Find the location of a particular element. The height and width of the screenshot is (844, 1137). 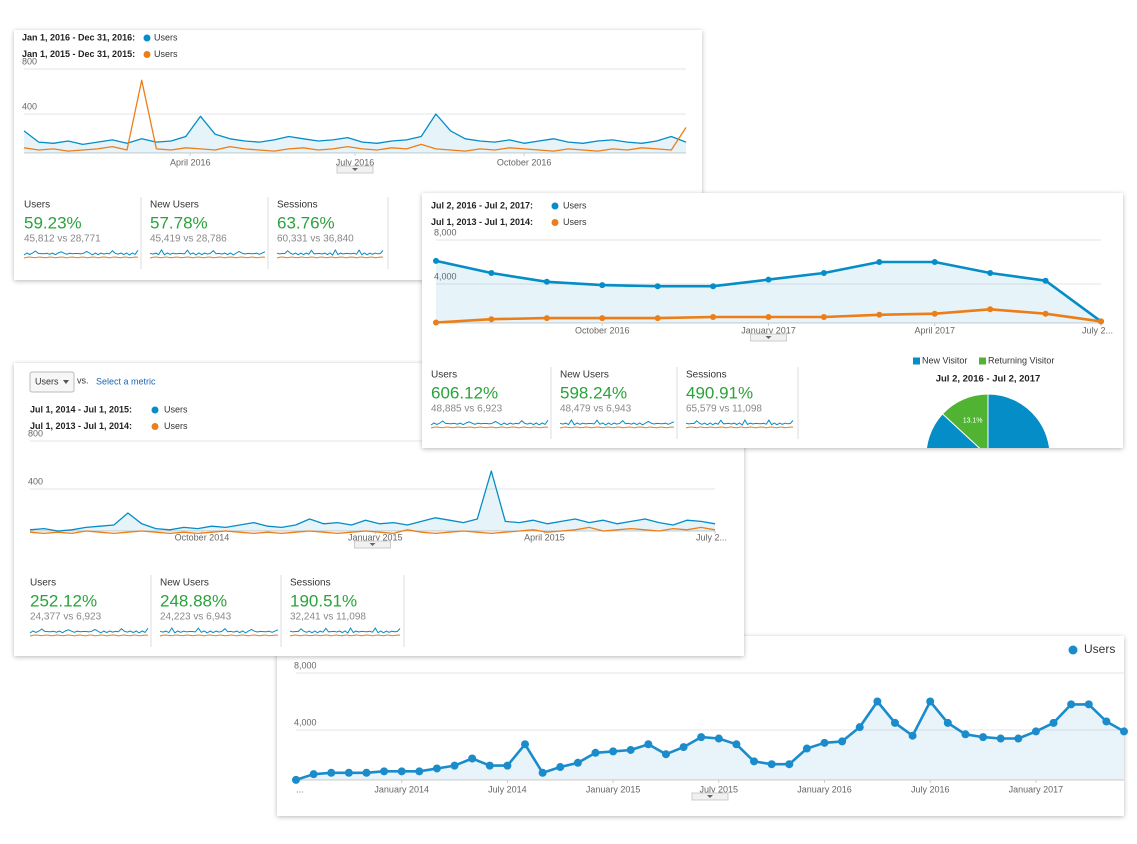

x-tick-label: January 2017 is located at coordinates (1036, 789).